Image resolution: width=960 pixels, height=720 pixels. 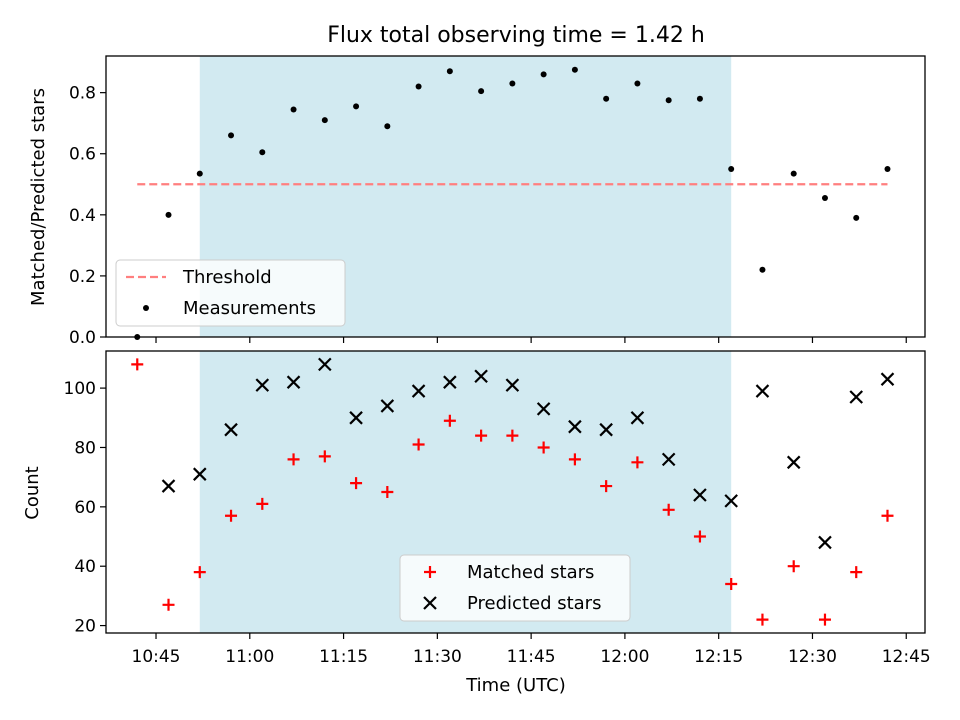 What do you see at coordinates (516, 35) in the screenshot?
I see `chart-title: Flux total observing time = 1.42 h` at bounding box center [516, 35].